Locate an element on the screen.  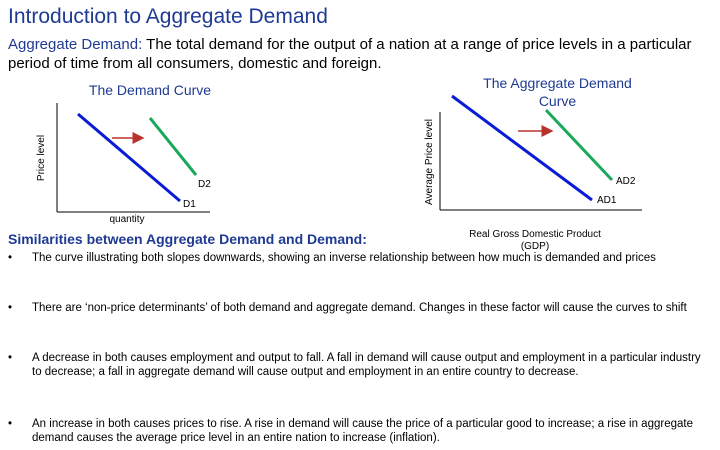
demand-curve-diagram: Price level quantity D1 D2 is located at coordinates (123, 164).